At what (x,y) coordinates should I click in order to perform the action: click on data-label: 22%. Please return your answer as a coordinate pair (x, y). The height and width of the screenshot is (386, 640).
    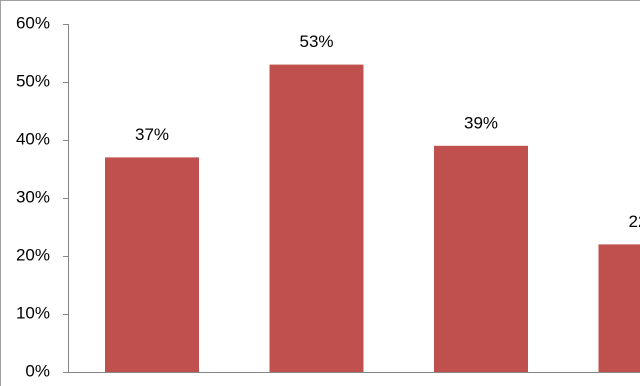
    Looking at the image, I should click on (634, 221).